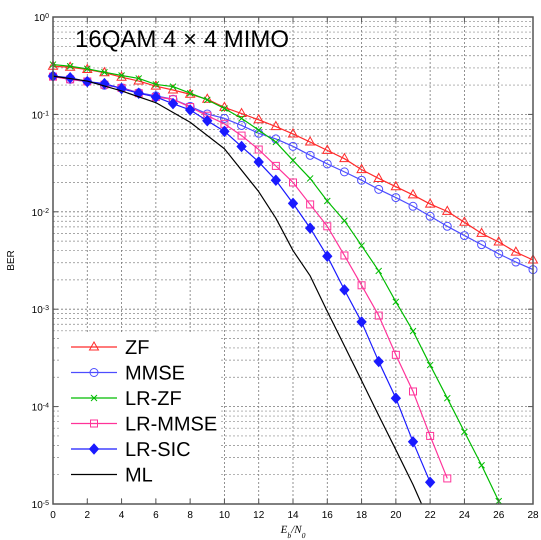 The height and width of the screenshot is (540, 541). I want to click on y-tick-label: 10$^{-5}$, so click(41, 505).